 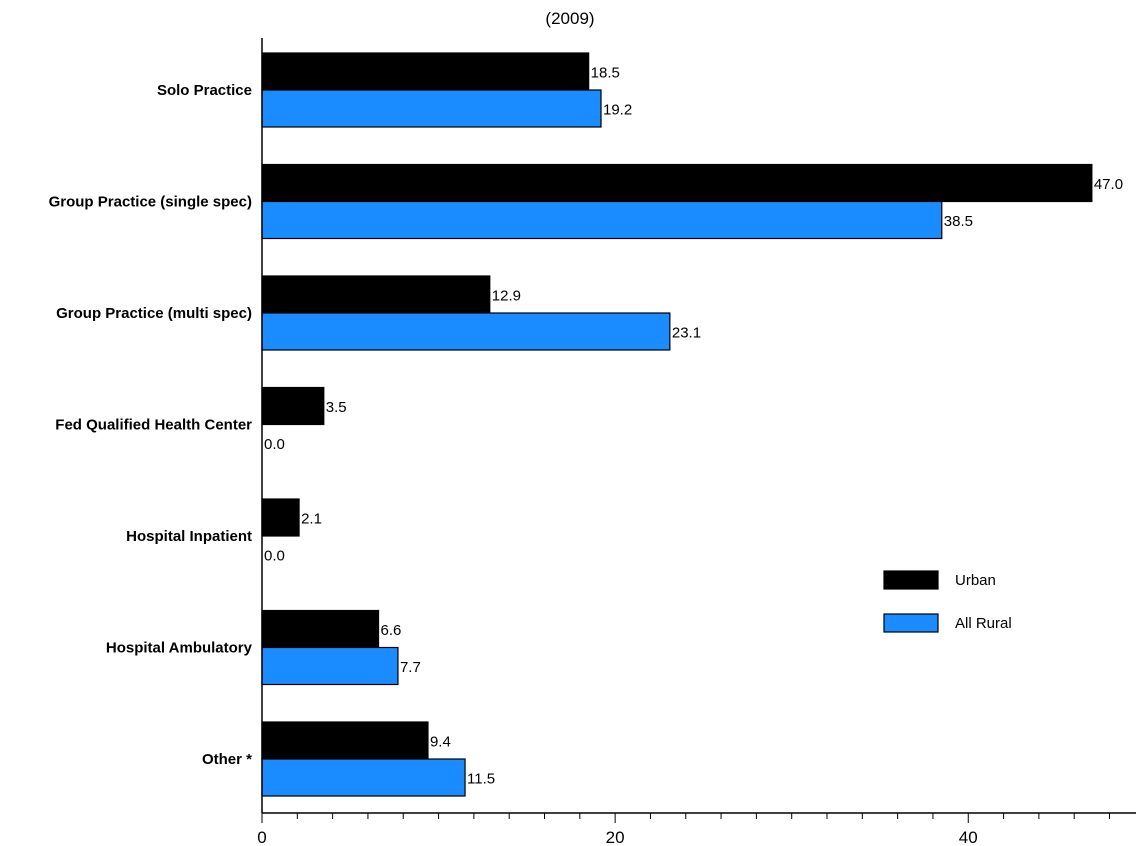 I want to click on data-label: 2.1, so click(x=311, y=519).